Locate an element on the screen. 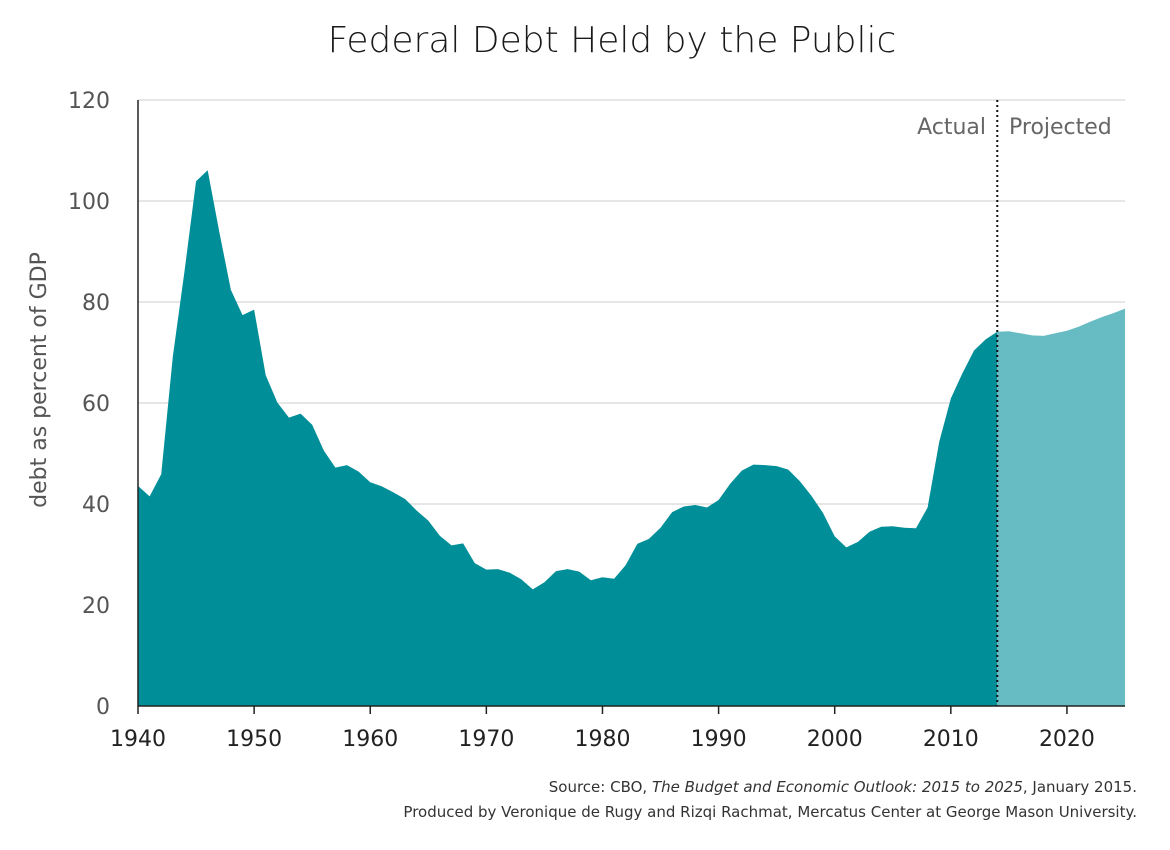  x-tick-label-1940: 1940 is located at coordinates (138, 739).